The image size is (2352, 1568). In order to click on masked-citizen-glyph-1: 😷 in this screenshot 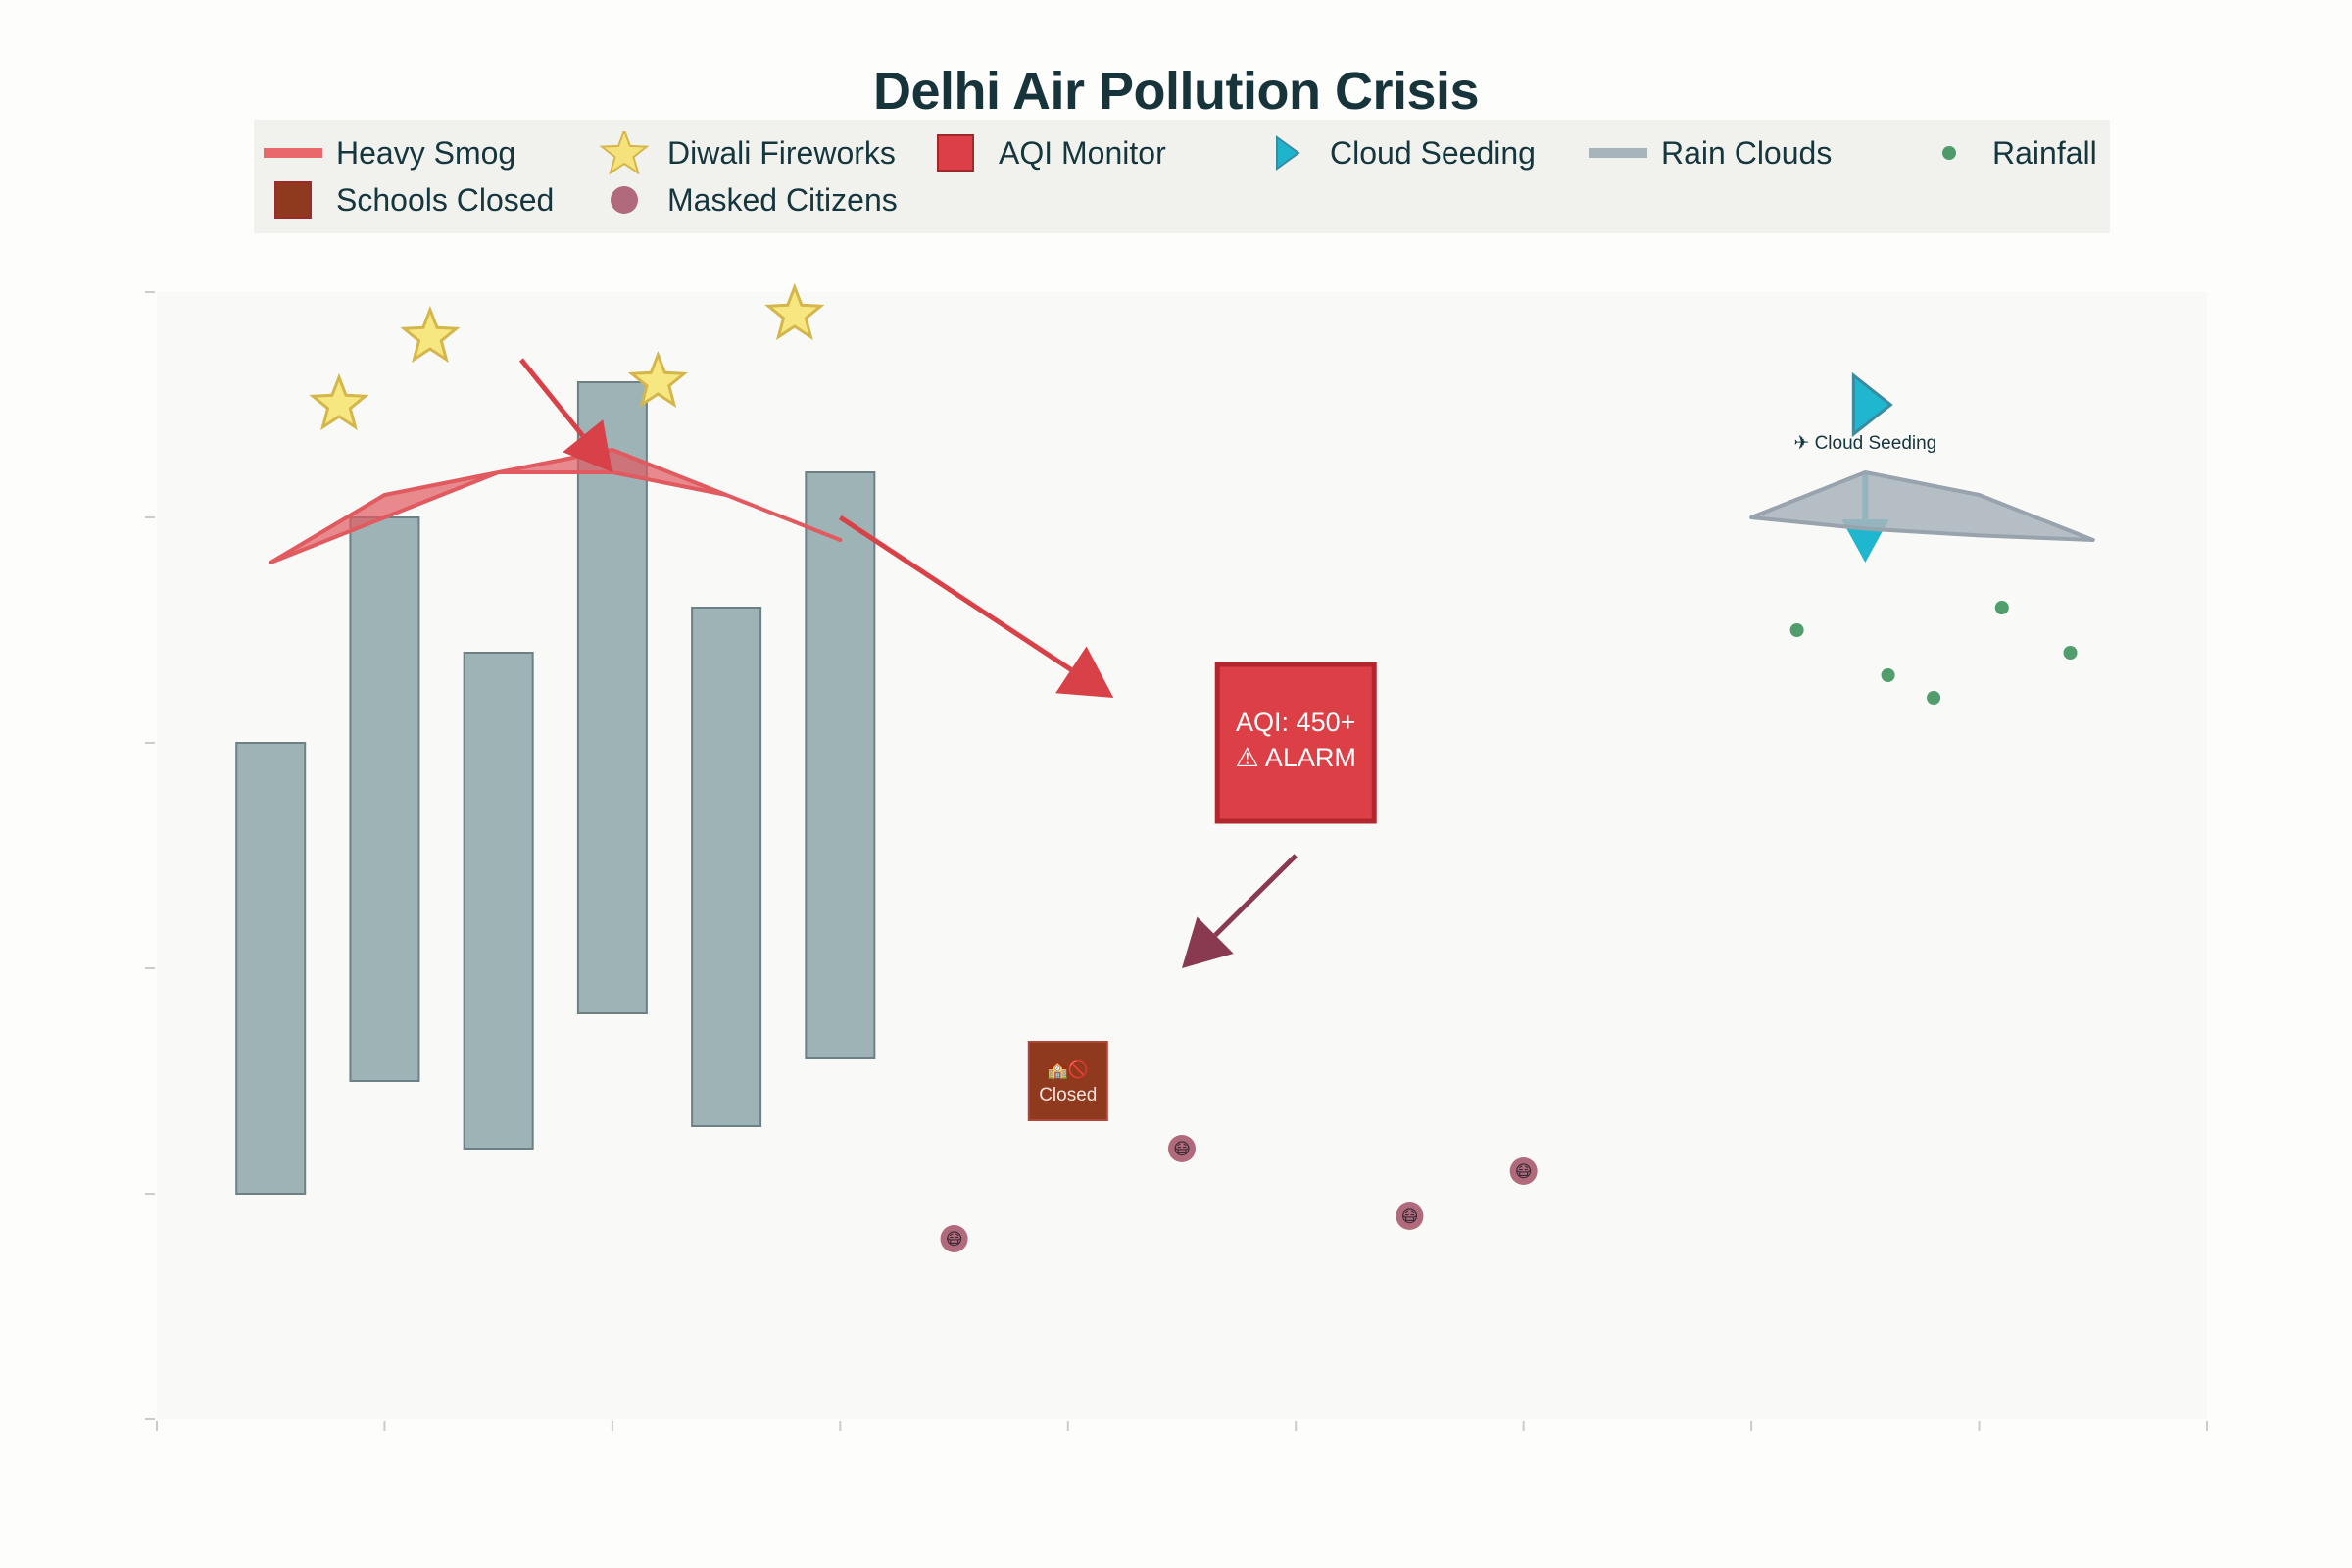, I will do `click(954, 1239)`.